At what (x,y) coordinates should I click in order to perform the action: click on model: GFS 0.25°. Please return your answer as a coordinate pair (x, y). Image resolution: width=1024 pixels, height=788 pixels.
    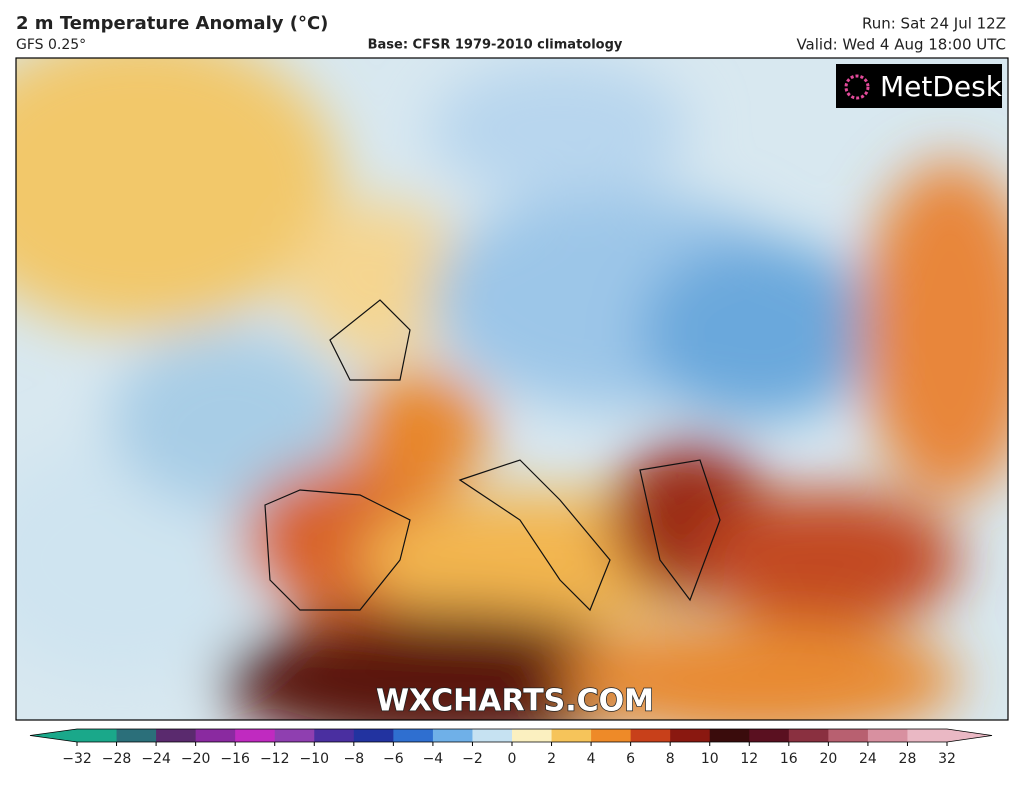
    Looking at the image, I should click on (51, 45).